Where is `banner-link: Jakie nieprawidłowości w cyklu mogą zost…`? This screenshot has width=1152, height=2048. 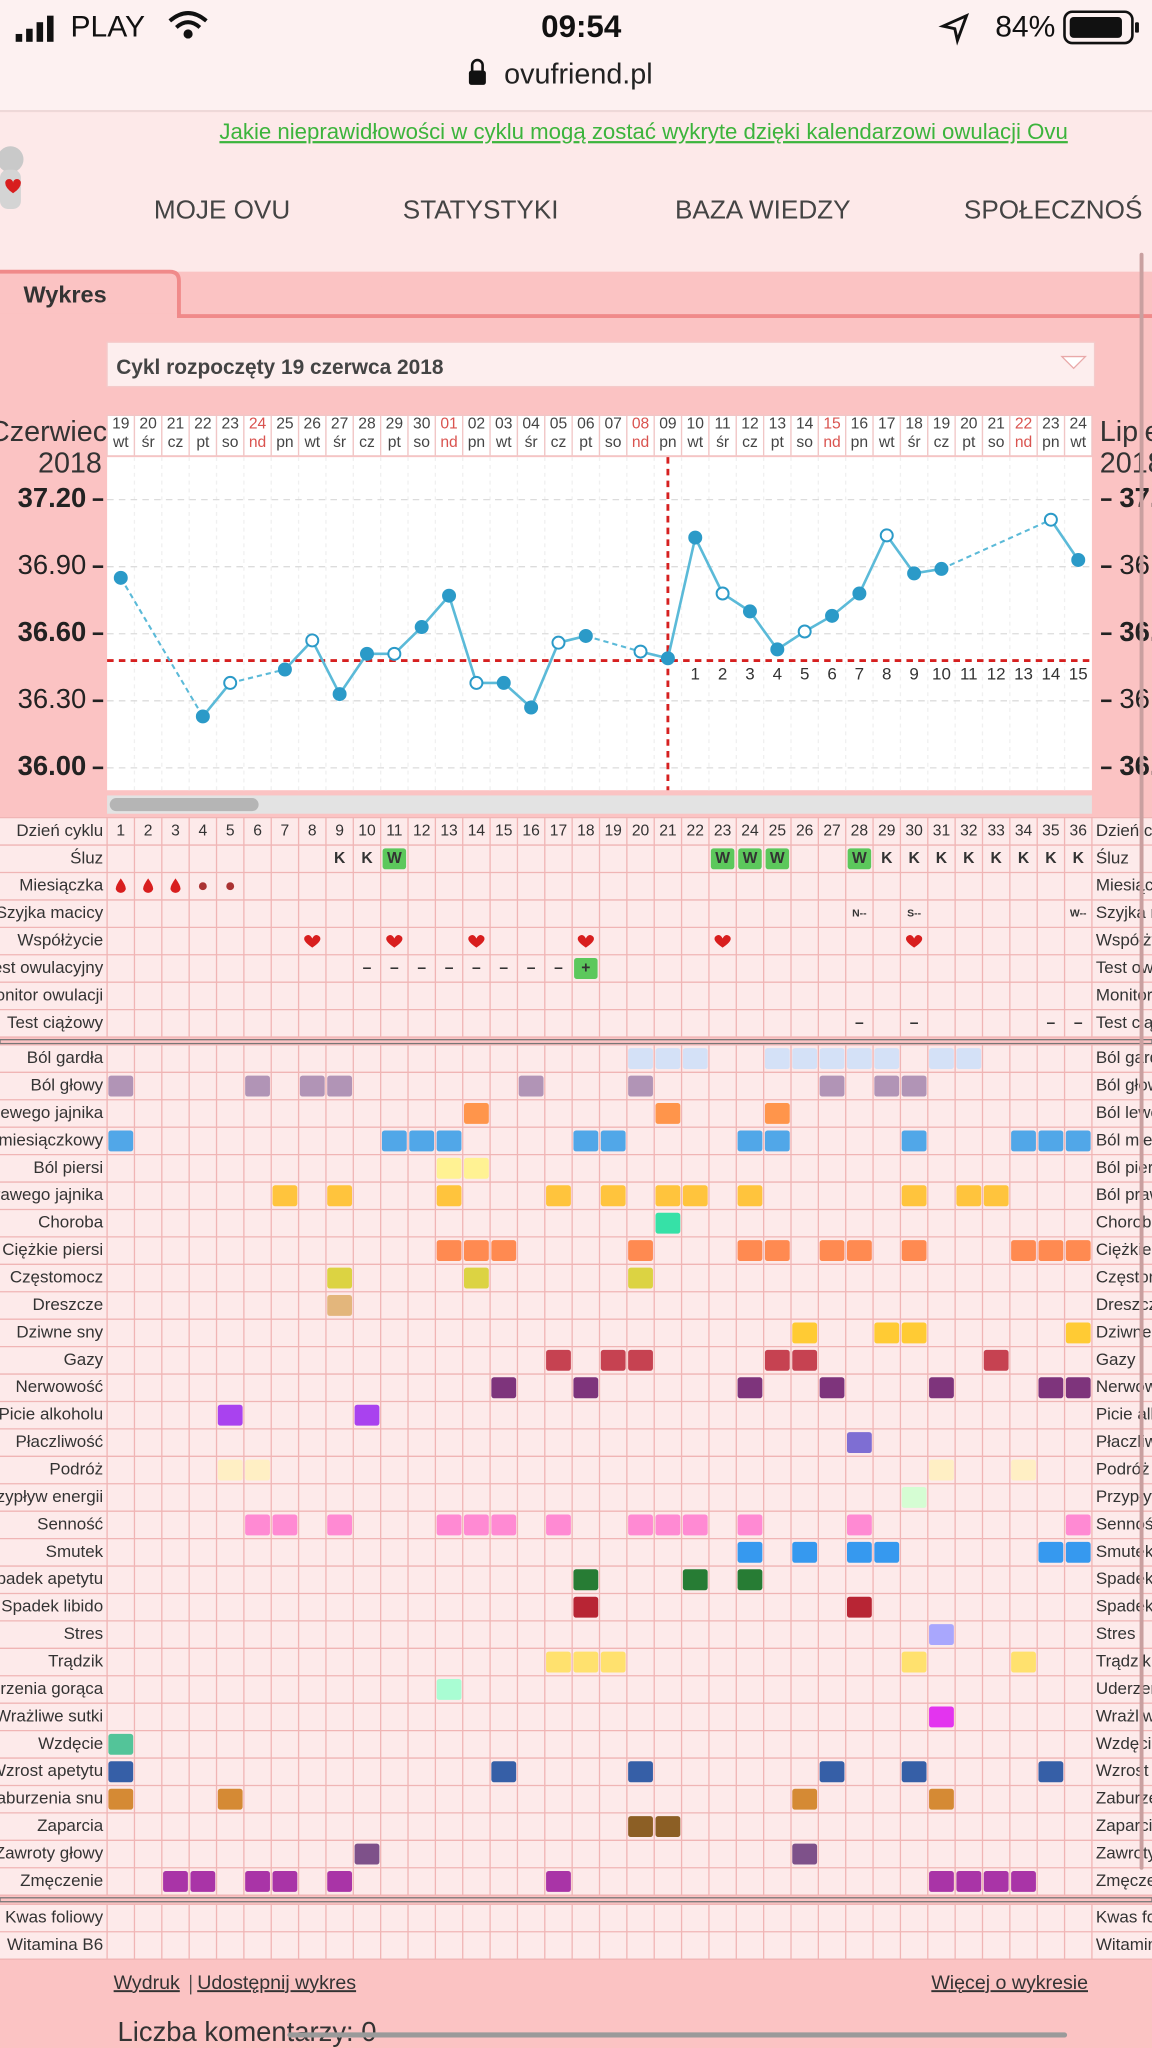 banner-link: Jakie nieprawidłowości w cyklu mogą zost… is located at coordinates (643, 131).